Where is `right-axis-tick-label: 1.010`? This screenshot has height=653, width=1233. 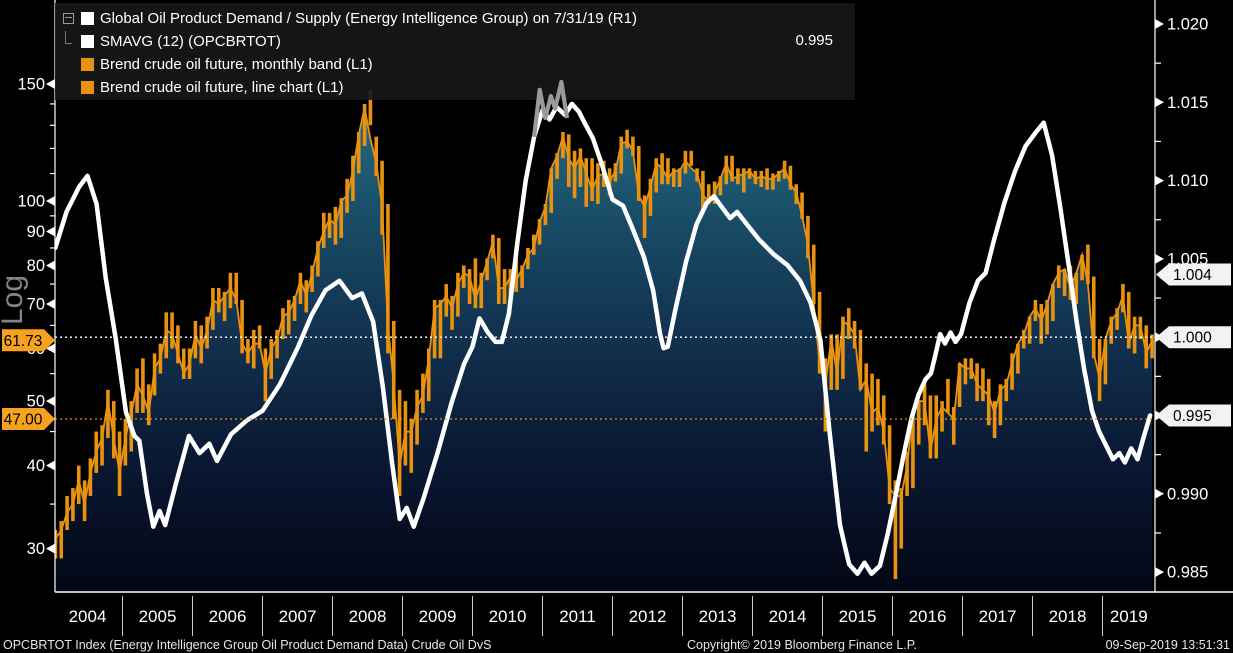
right-axis-tick-label: 1.010 is located at coordinates (1187, 181).